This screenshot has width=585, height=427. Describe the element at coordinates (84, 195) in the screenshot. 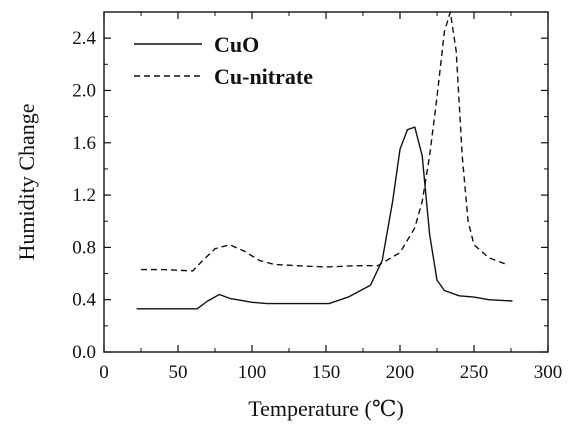

I see `y-tick-label: 1.2` at that location.